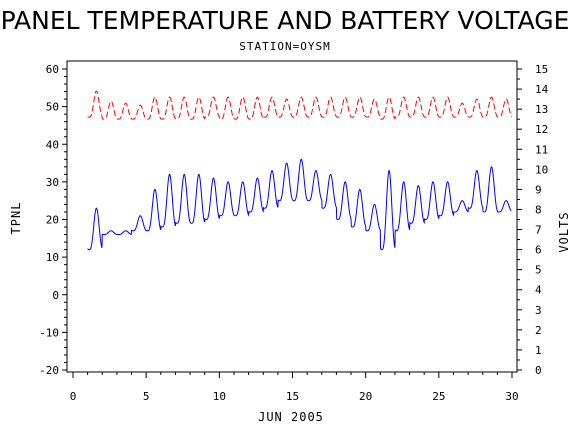 Image resolution: width=570 pixels, height=430 pixels. Describe the element at coordinates (538, 290) in the screenshot. I see `y-right-tick-label: 4` at that location.